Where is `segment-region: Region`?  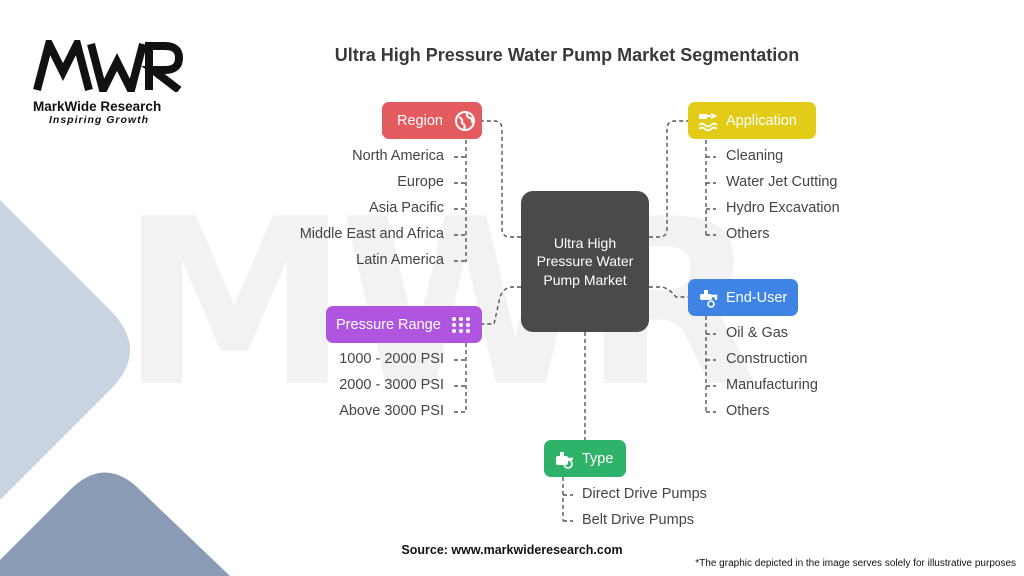
segment-region: Region is located at coordinates (432, 120).